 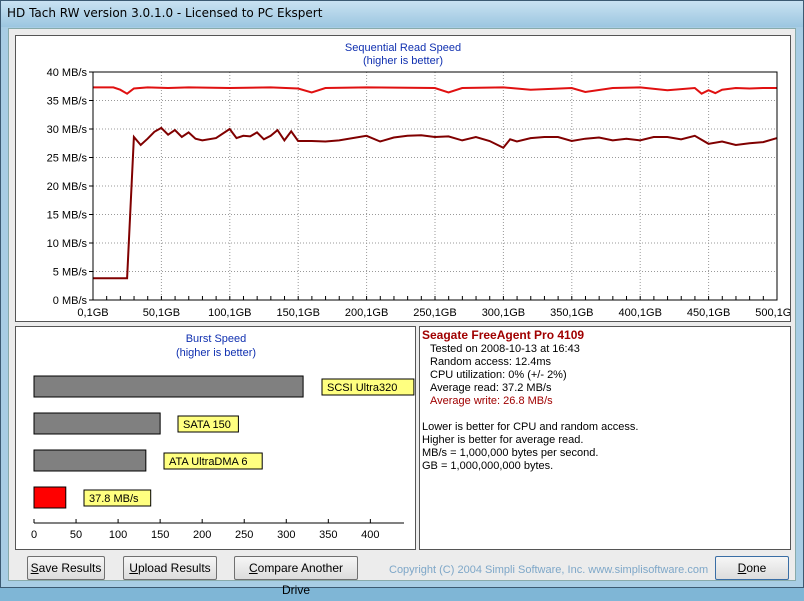 I want to click on y-tick-label: 5 MB/s, so click(x=70, y=273).